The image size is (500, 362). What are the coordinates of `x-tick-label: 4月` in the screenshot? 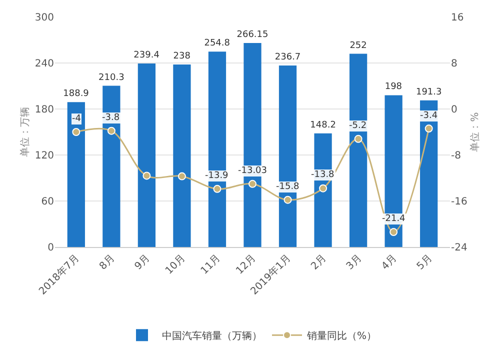 It's located at (390, 262).